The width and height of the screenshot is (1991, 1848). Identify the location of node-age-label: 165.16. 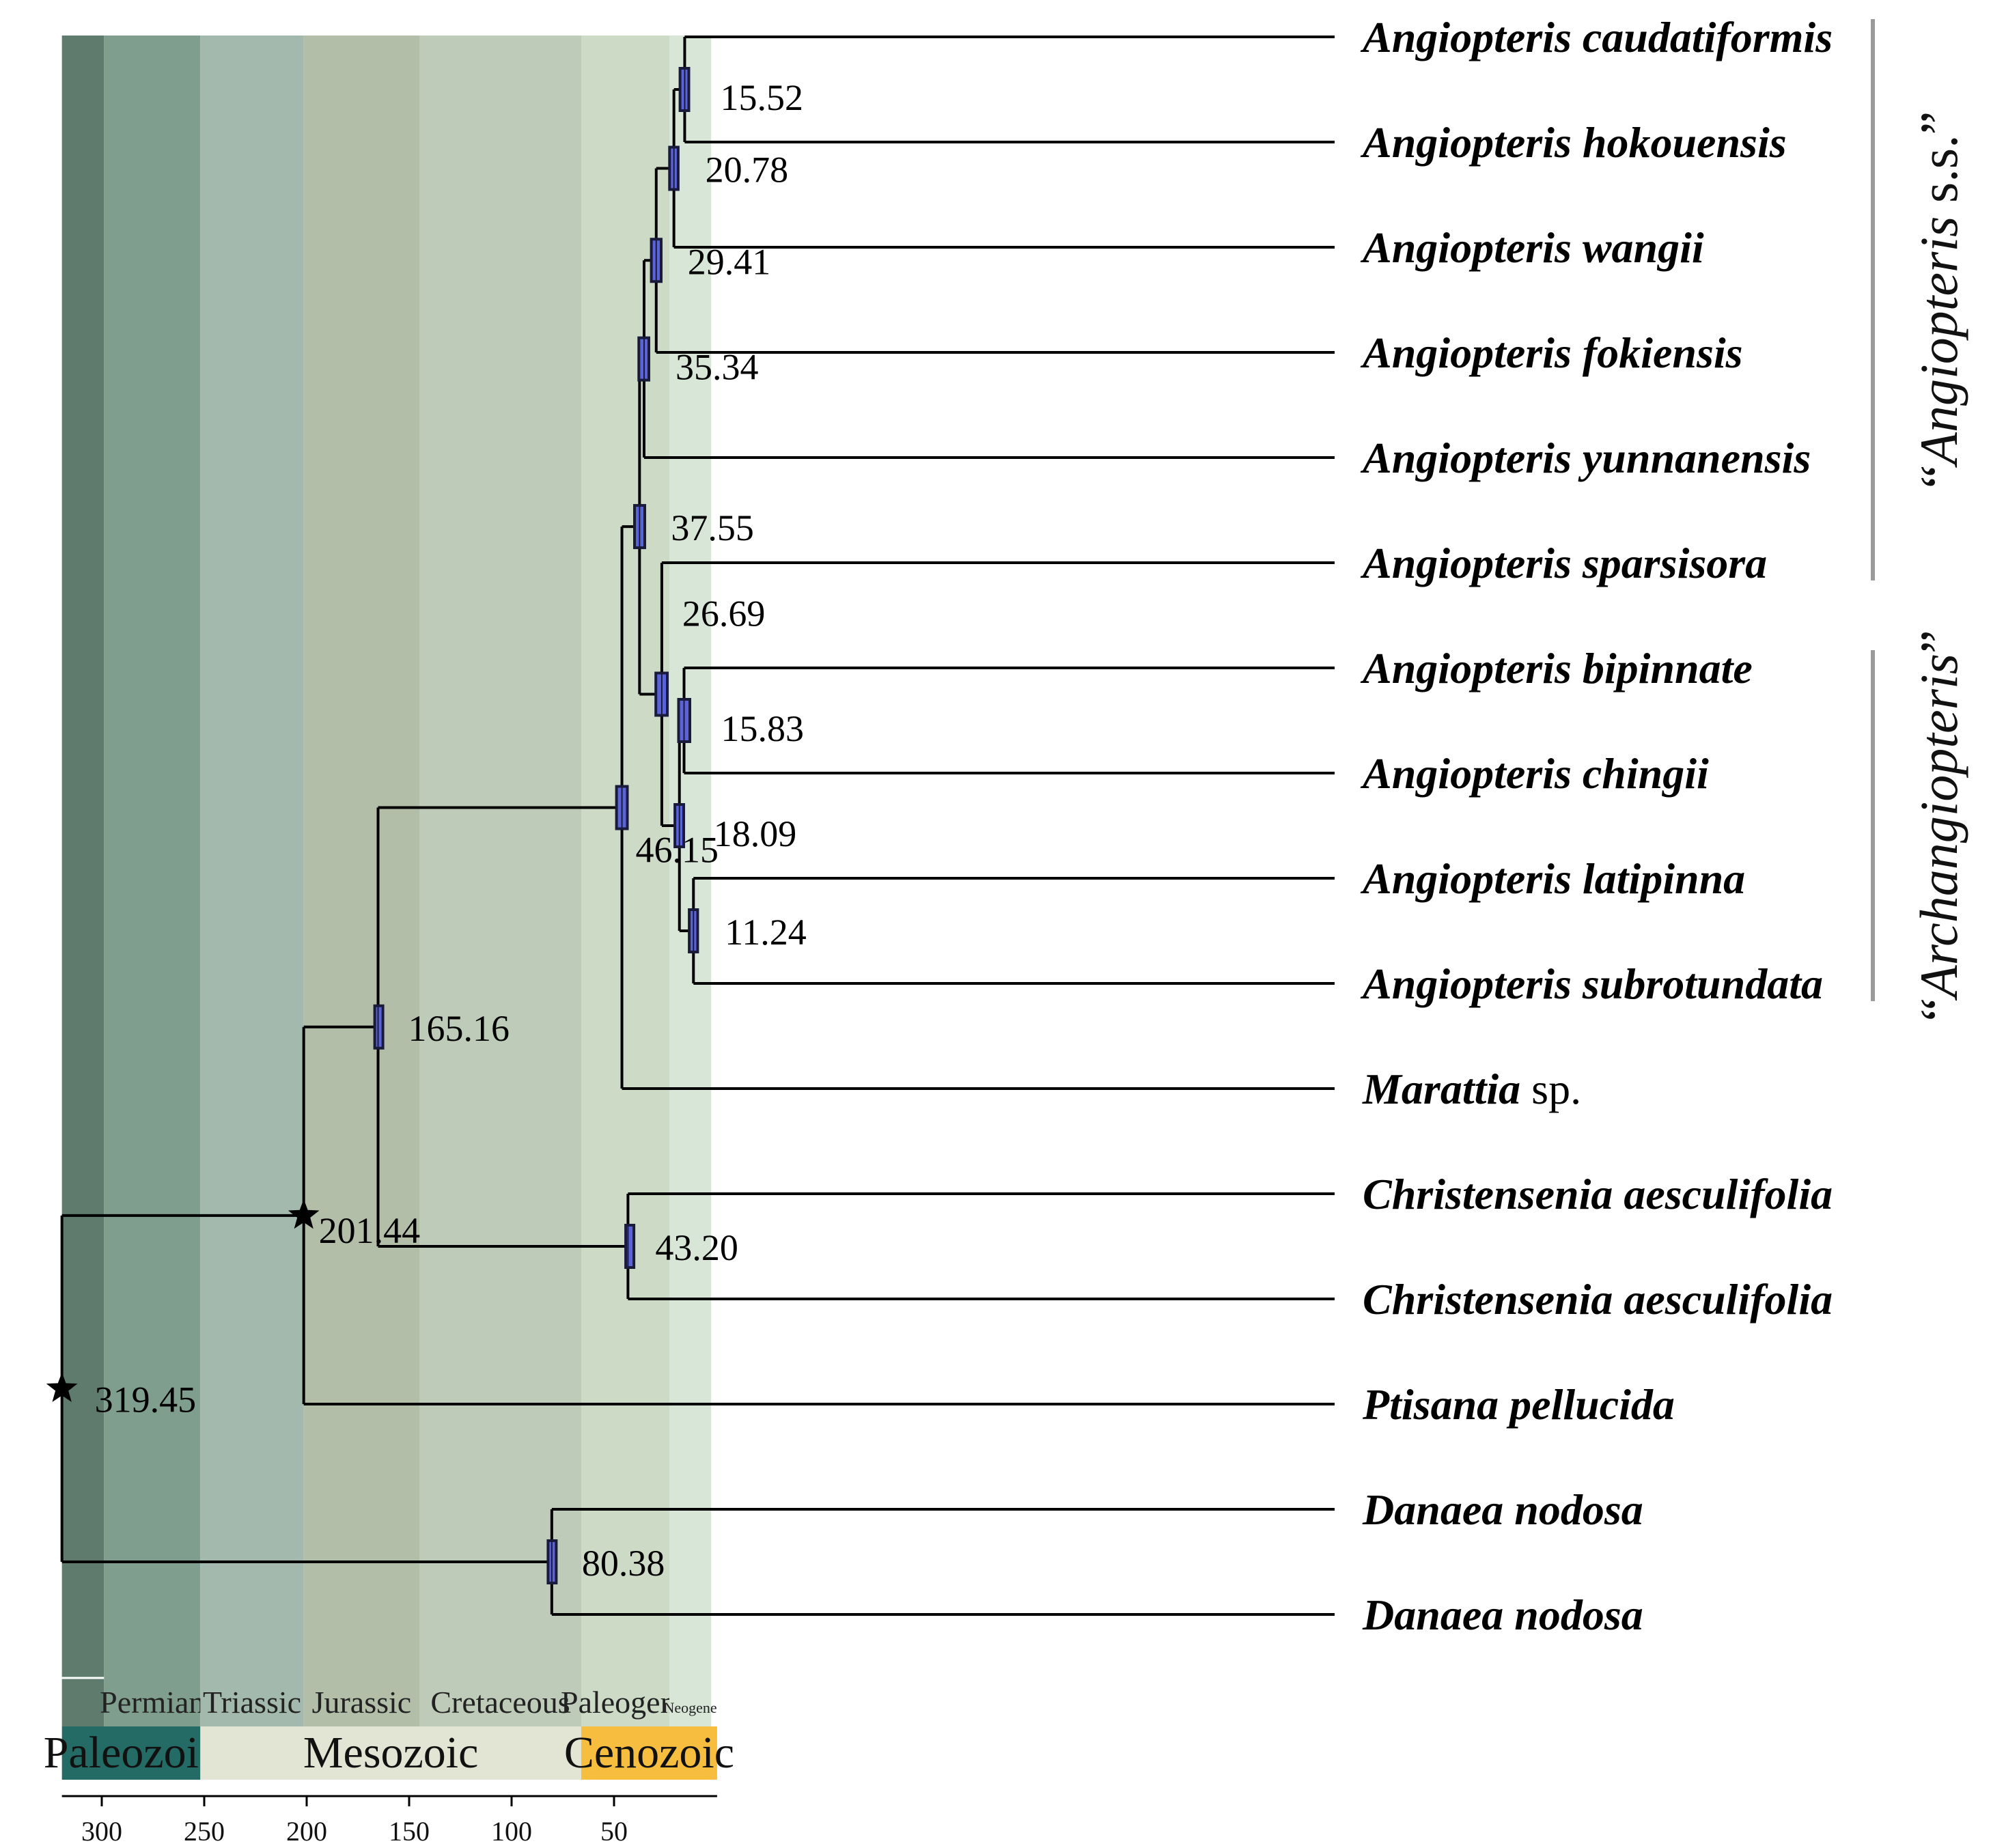
(459, 1028).